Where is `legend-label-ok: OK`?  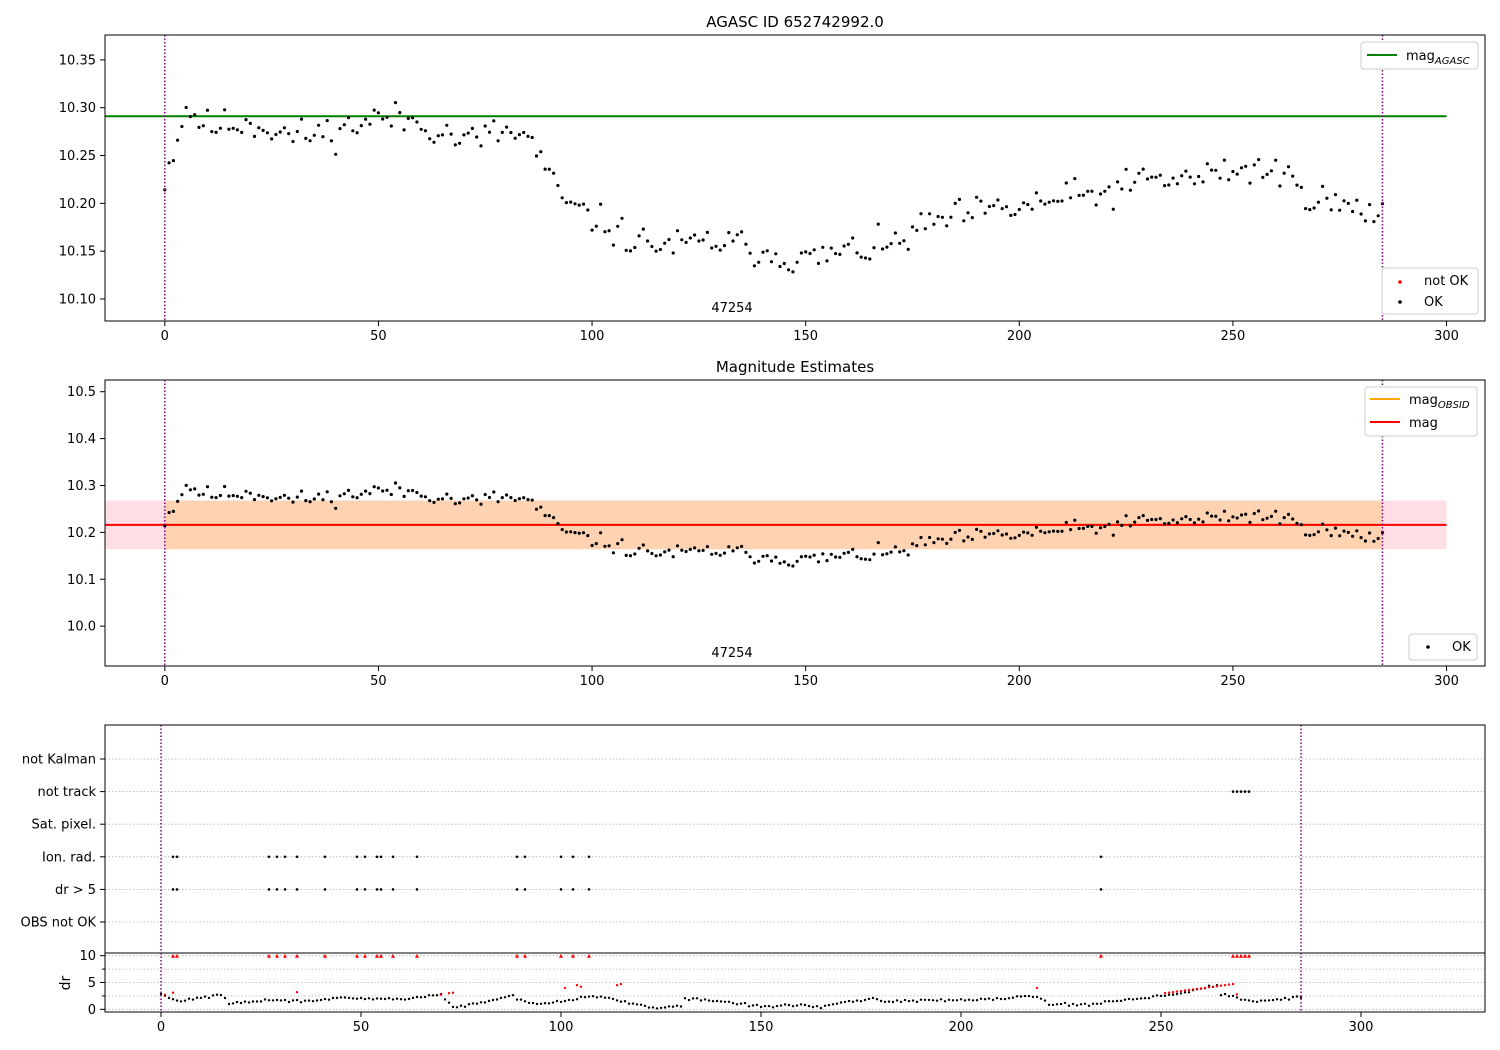
legend-label-ok: OK is located at coordinates (1461, 647).